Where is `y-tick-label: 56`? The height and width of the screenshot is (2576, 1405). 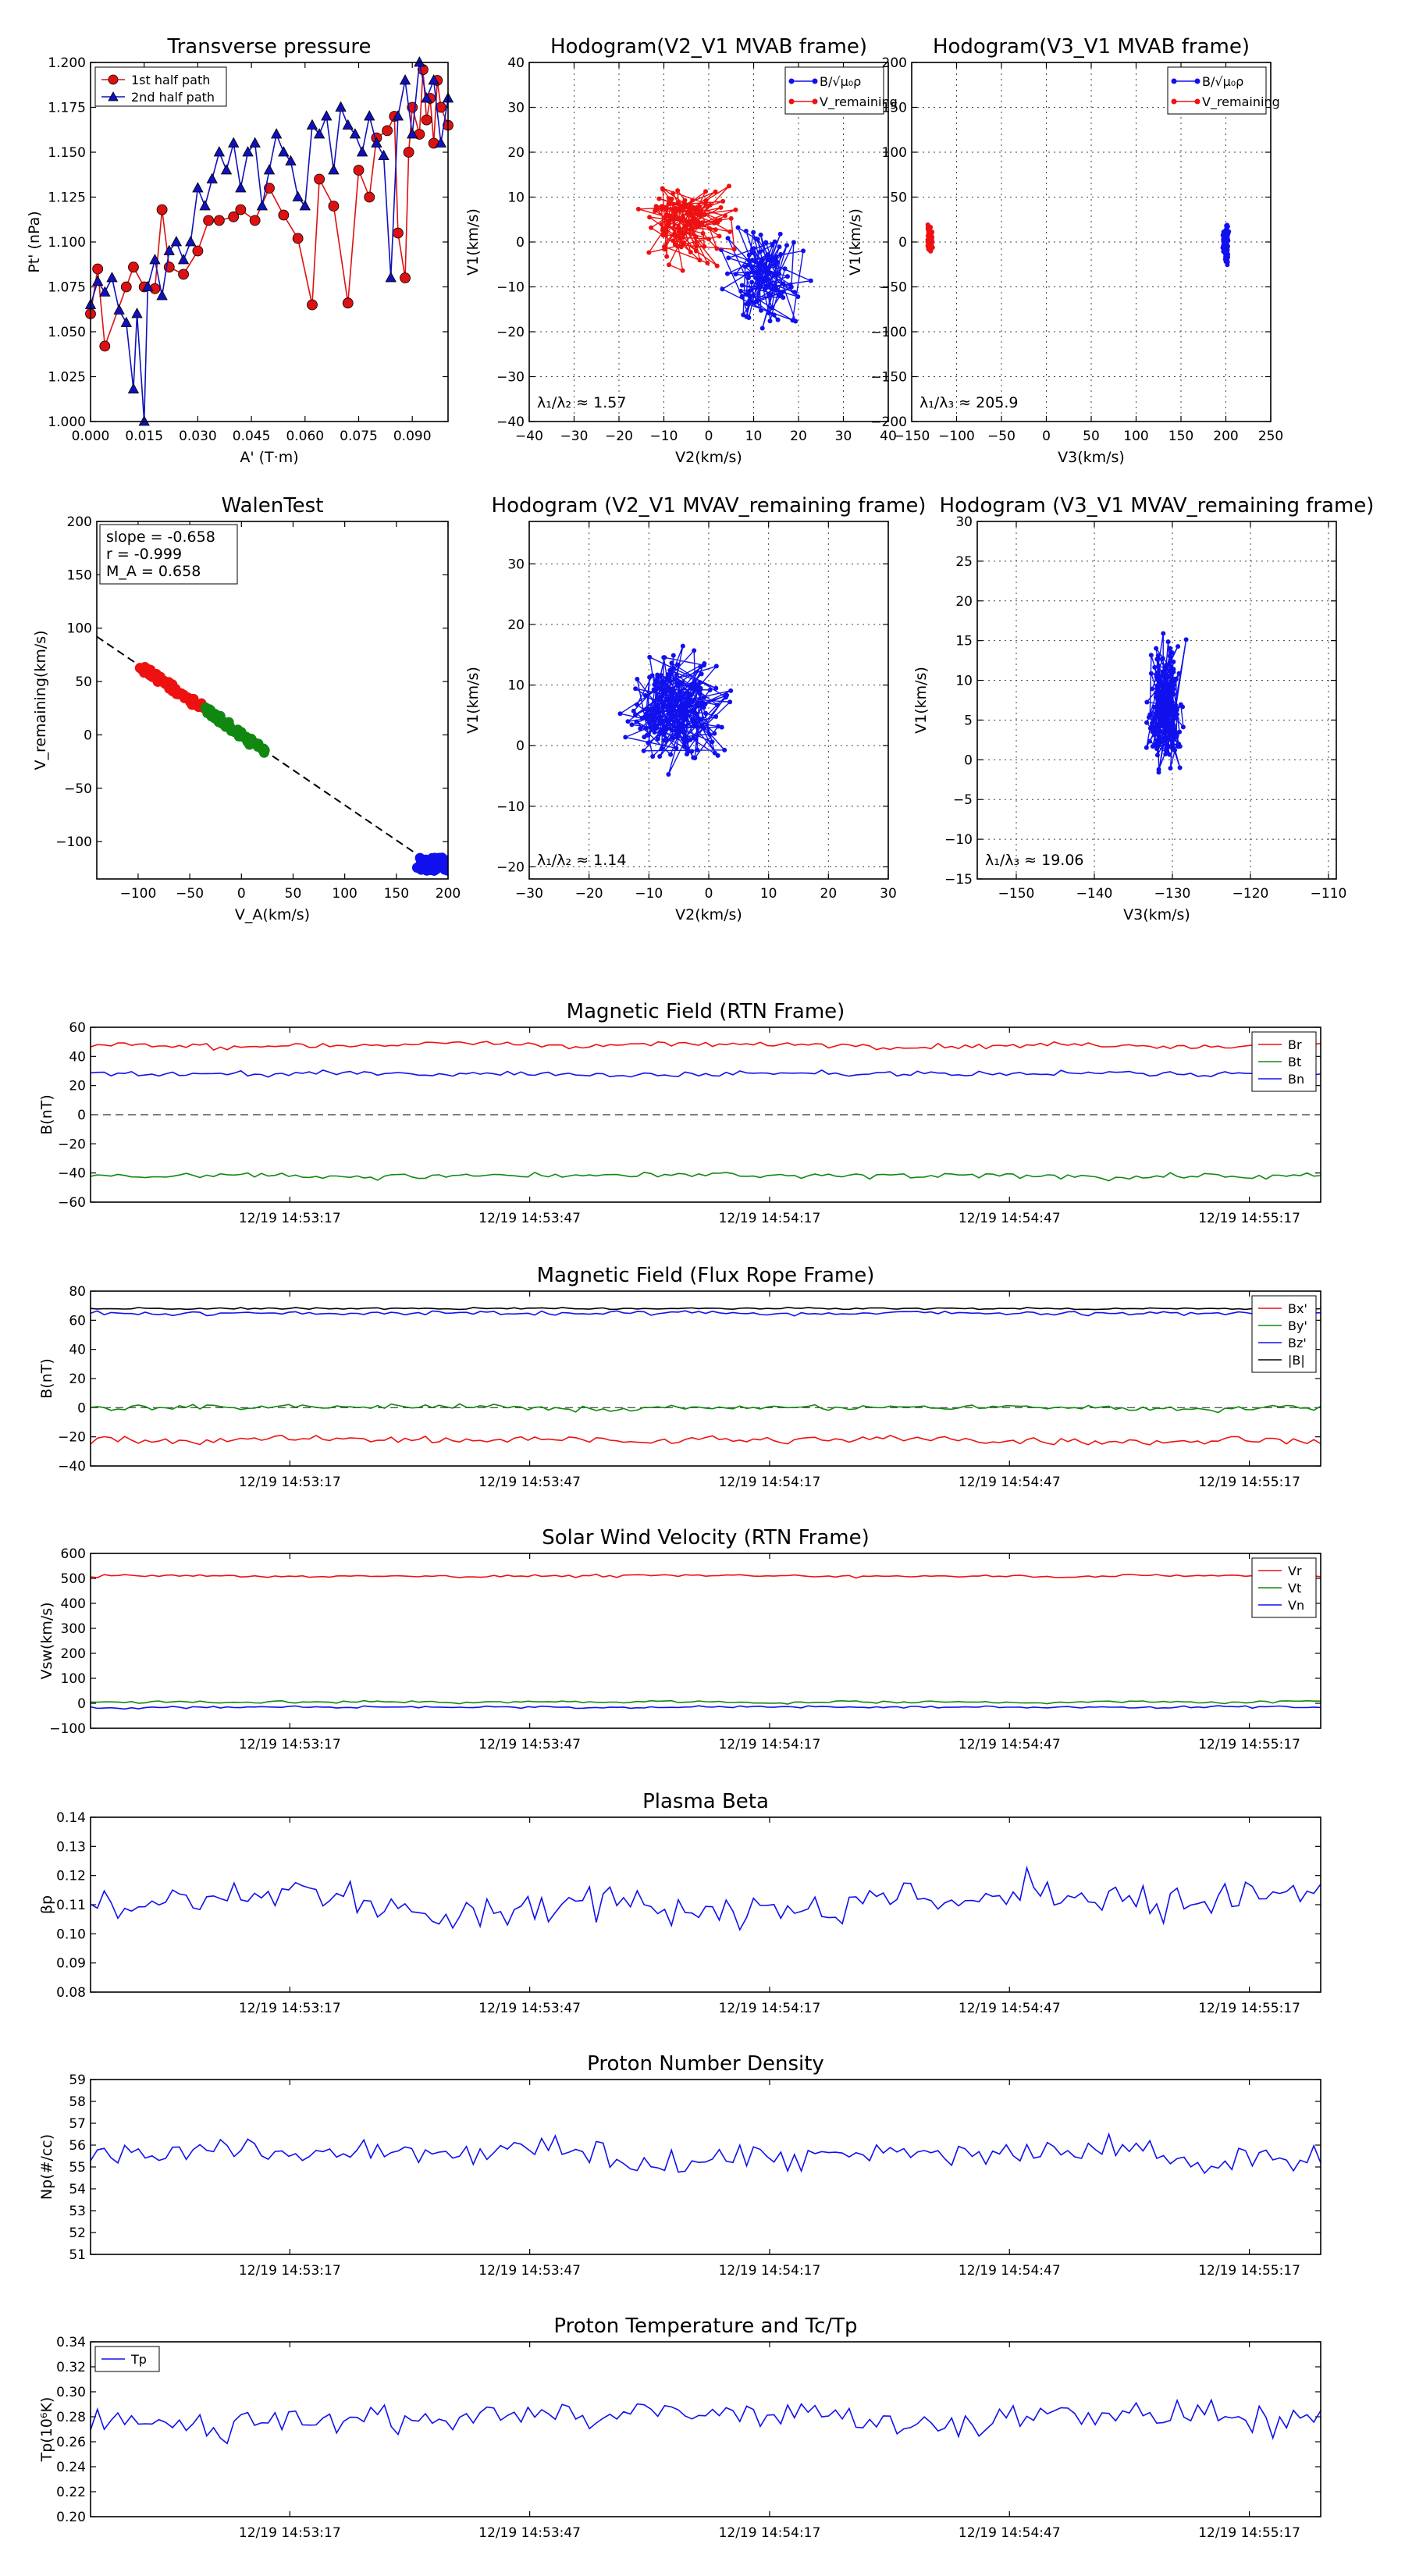
y-tick-label: 56 is located at coordinates (77, 2146).